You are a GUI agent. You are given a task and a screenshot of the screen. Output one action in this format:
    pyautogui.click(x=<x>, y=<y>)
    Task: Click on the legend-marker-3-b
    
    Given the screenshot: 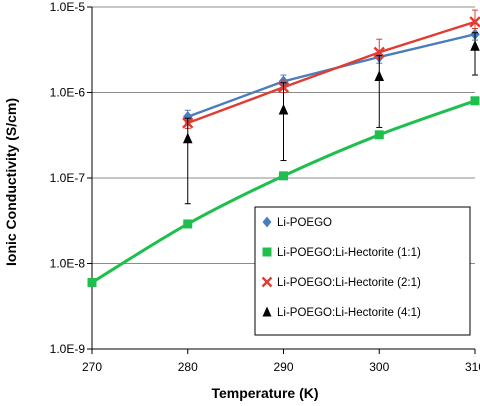 What is the action you would take?
    pyautogui.click(x=267, y=282)
    